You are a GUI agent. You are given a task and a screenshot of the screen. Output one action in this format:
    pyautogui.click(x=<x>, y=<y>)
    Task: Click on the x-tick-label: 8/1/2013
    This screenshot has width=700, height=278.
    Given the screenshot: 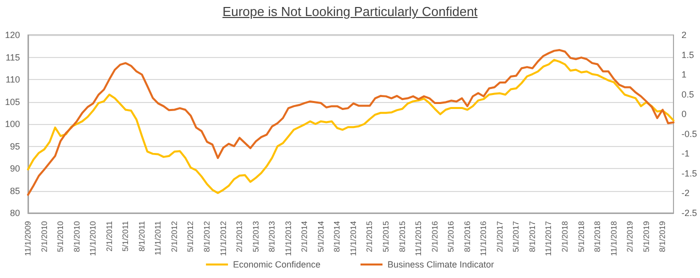 What is the action you would take?
    pyautogui.click(x=272, y=236)
    